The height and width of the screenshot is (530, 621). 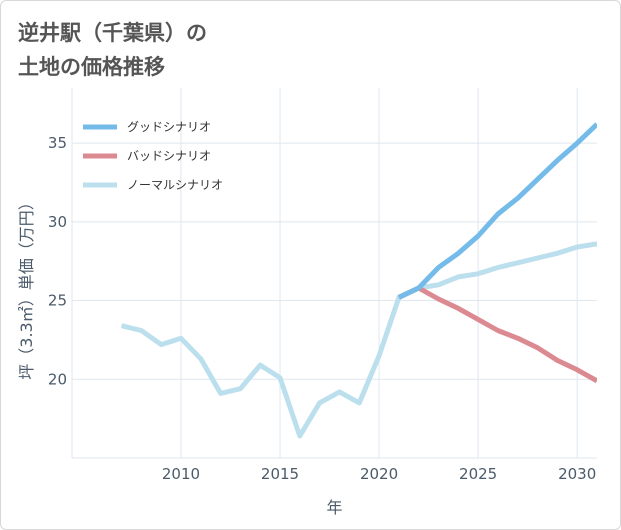 I want to click on y-tick-label: 20, so click(x=57, y=379).